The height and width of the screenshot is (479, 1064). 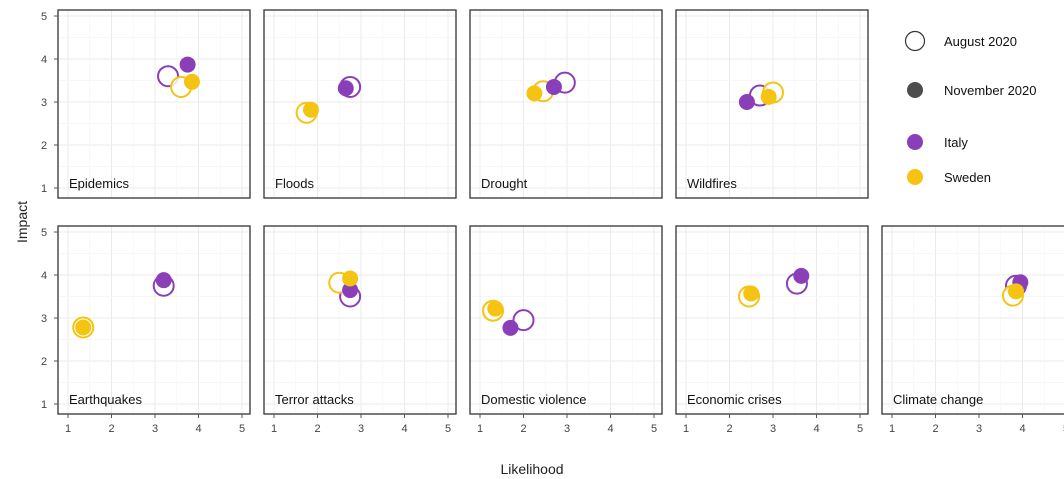 What do you see at coordinates (532, 469) in the screenshot?
I see `x-axis-title: Likelihood` at bounding box center [532, 469].